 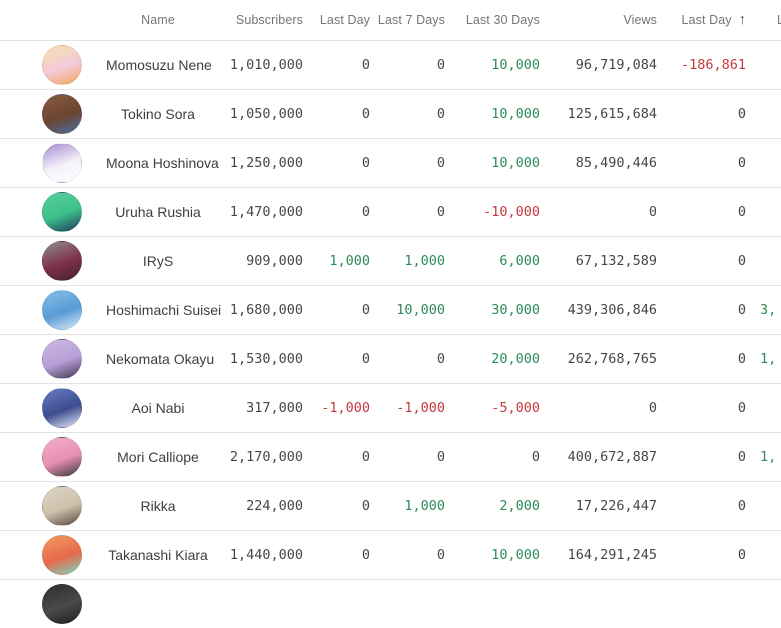 What do you see at coordinates (256, 20) in the screenshot?
I see `column-header-subscribers: Subscribers` at bounding box center [256, 20].